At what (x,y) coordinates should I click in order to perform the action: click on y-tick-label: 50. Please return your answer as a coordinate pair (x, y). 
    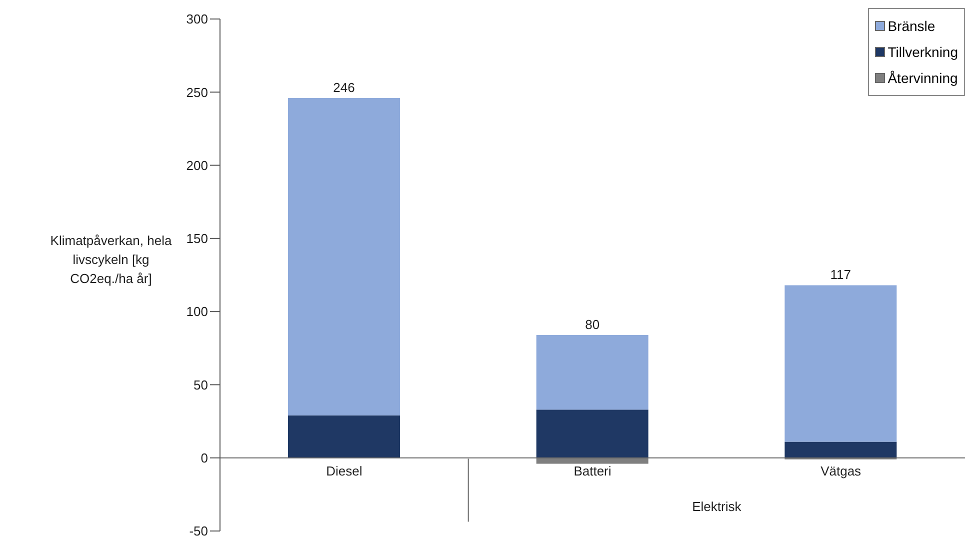
    Looking at the image, I should click on (201, 384).